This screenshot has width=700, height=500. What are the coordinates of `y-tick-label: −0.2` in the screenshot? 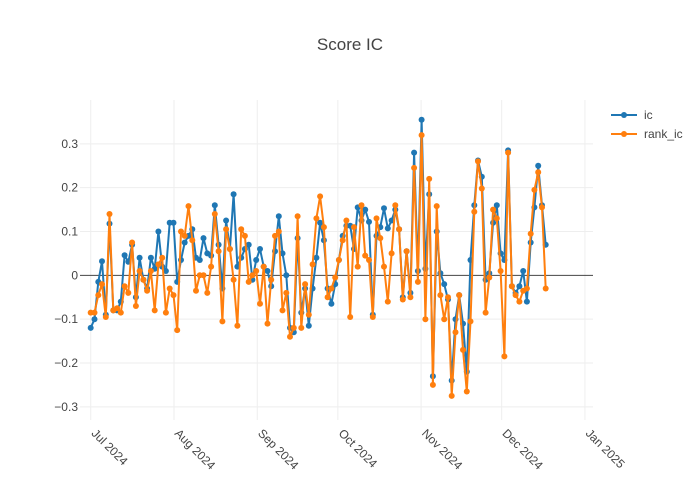 It's located at (66, 363).